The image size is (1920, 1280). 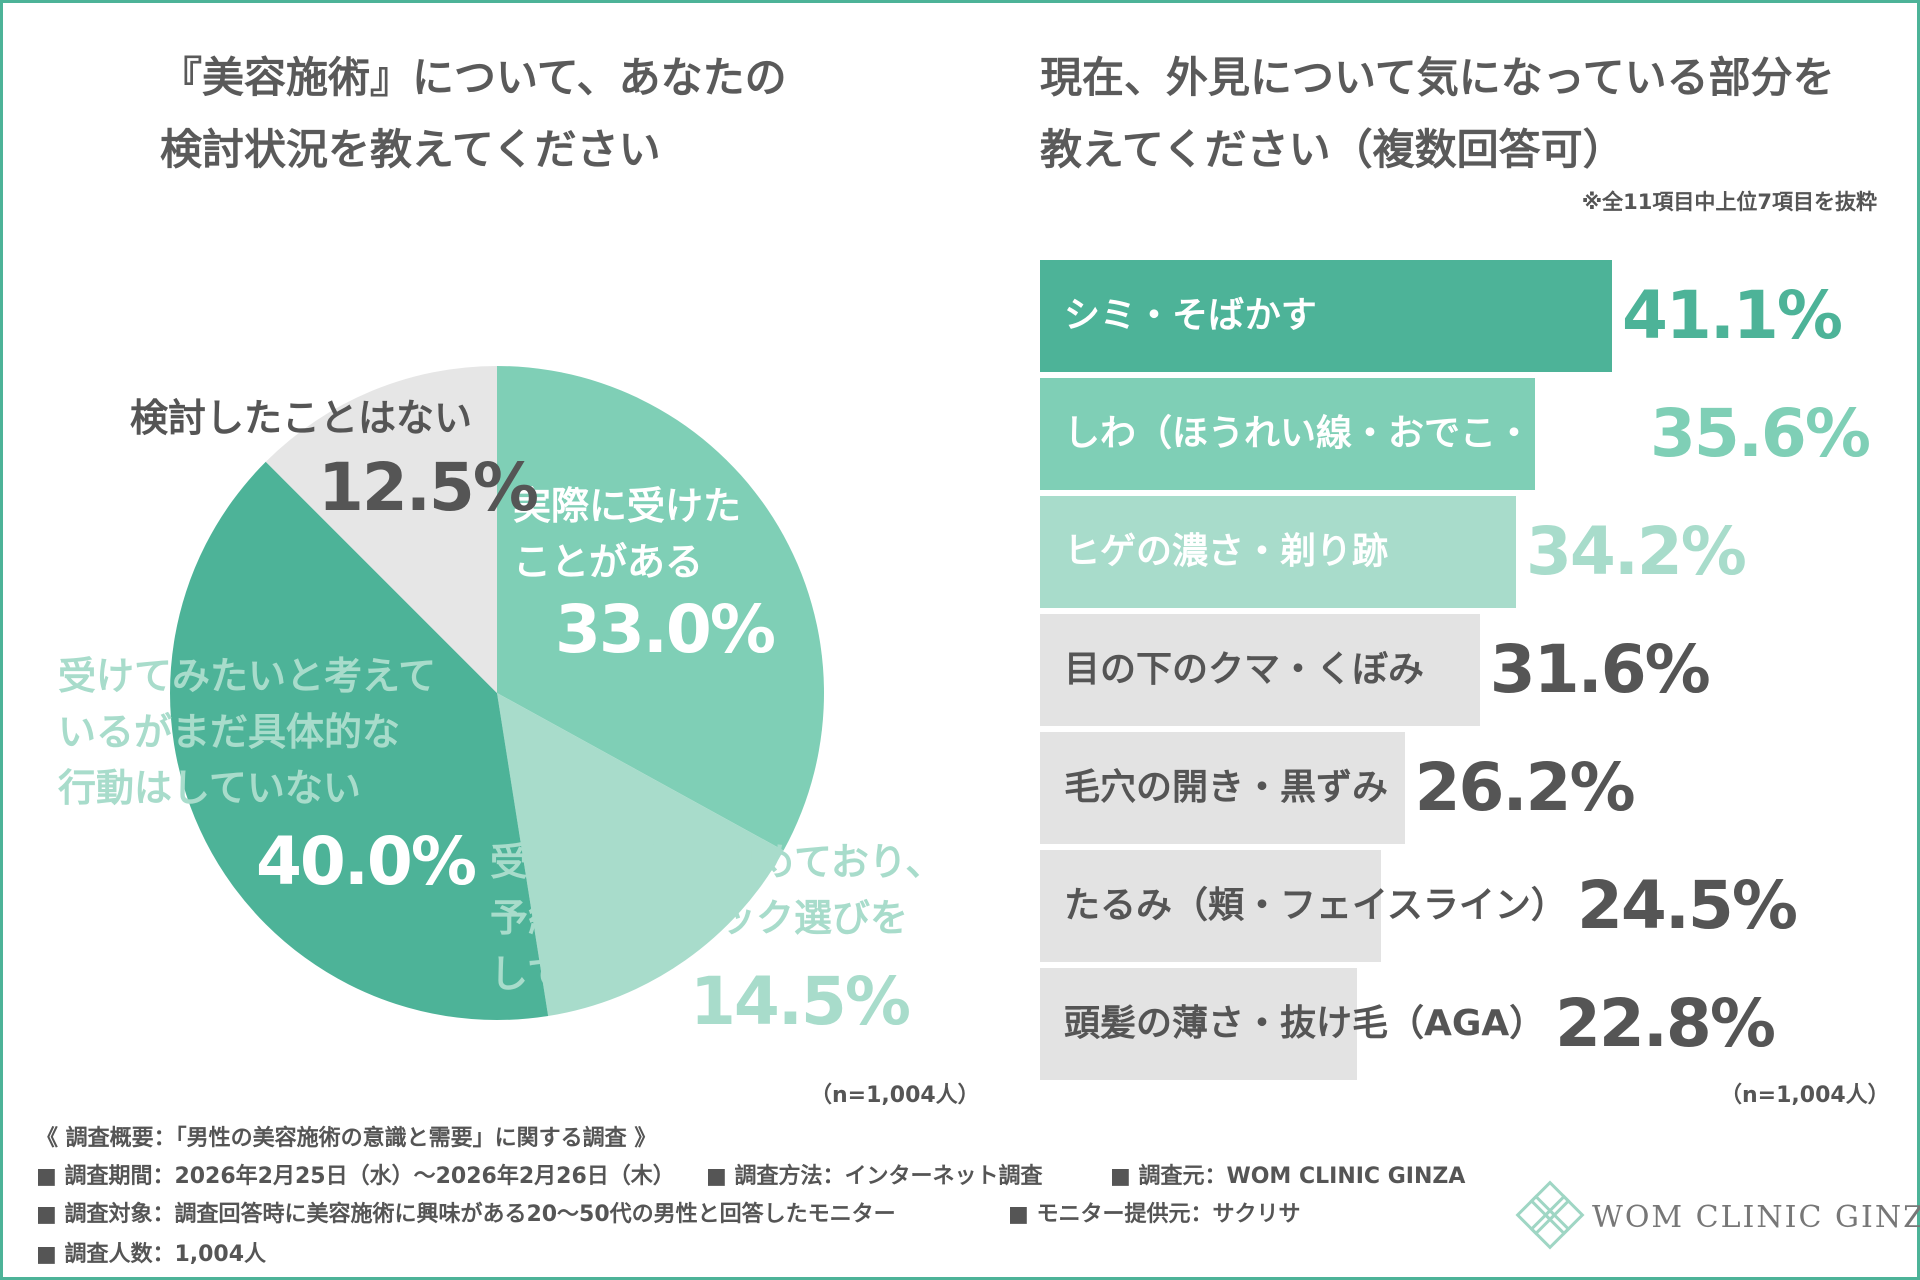 I want to click on pie-label-interested: 受けてみたいと考えて いるがまだ具体的な 行動はしていない, so click(x=247, y=732).